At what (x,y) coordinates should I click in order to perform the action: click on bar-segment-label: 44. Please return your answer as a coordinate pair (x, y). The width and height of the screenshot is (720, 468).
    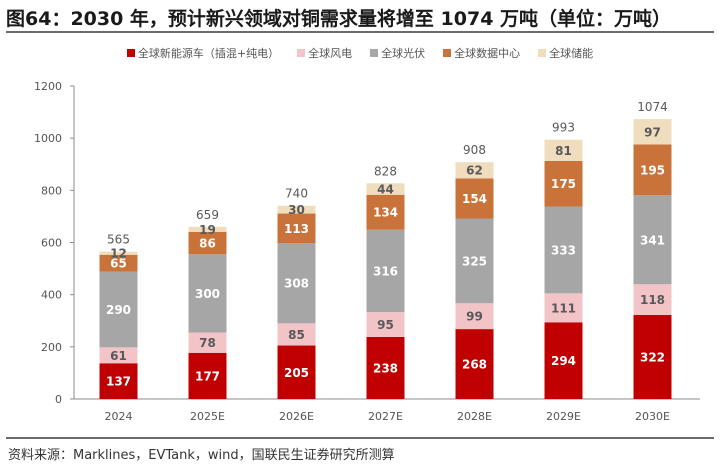
    Looking at the image, I should click on (385, 190).